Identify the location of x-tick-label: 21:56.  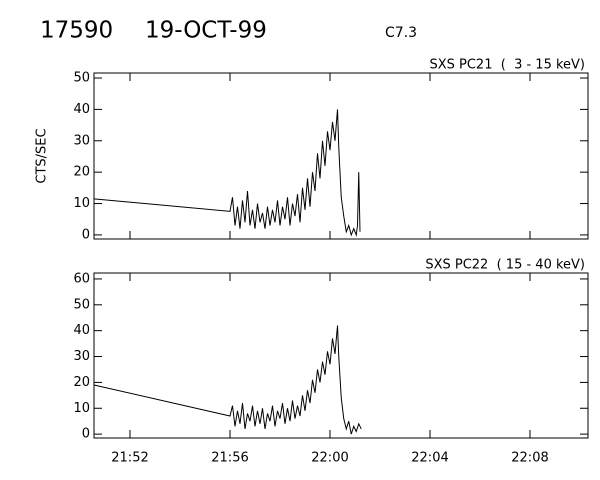
(229, 458).